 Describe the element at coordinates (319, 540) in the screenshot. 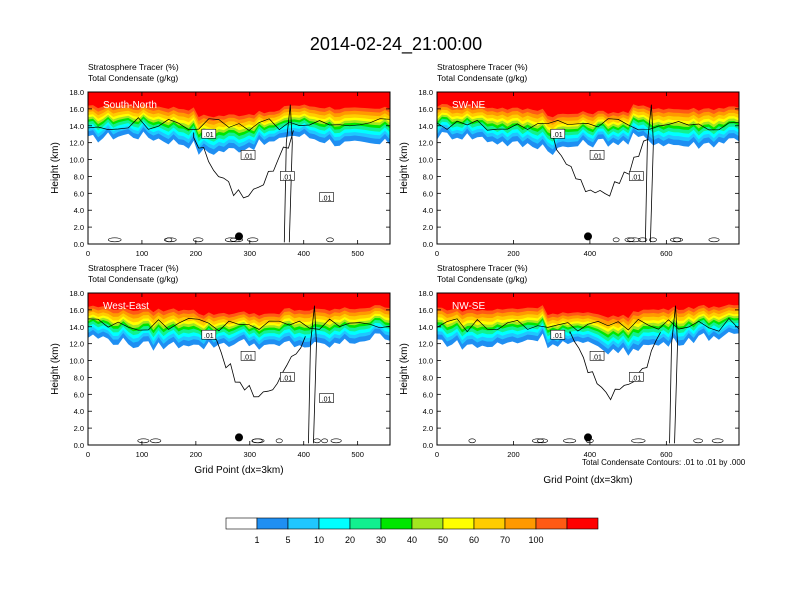

I see `colorbar-label: 10` at that location.